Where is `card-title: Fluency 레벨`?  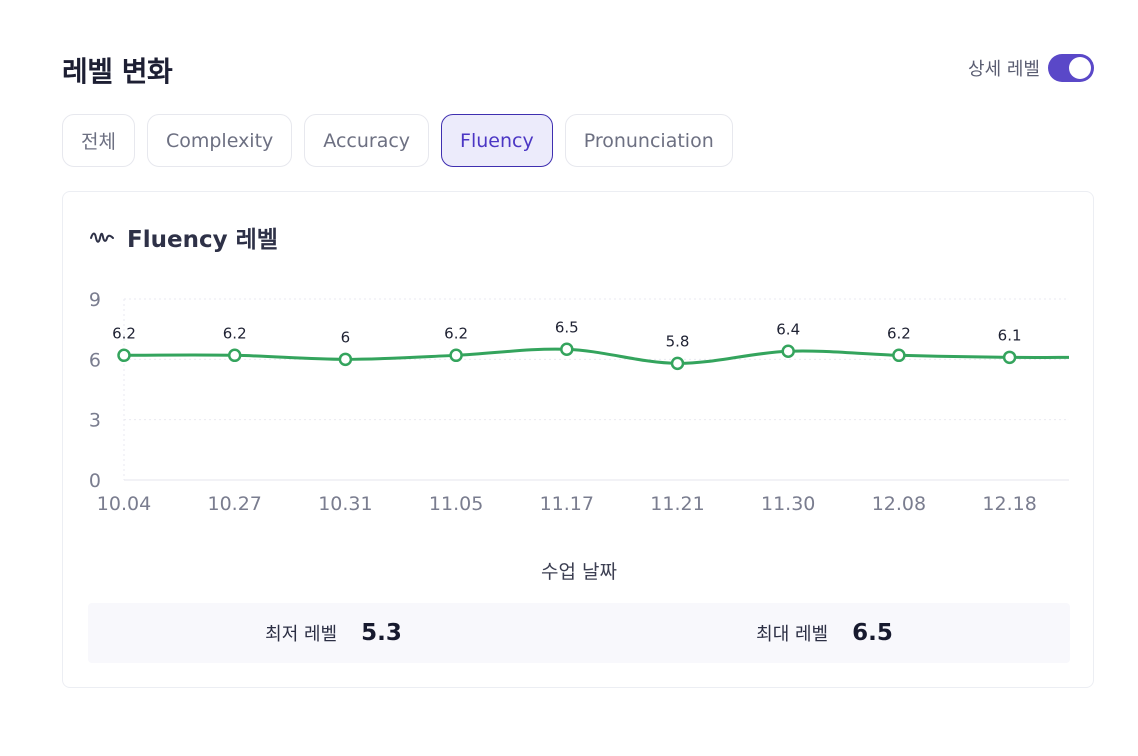 card-title: Fluency 레벨 is located at coordinates (202, 240).